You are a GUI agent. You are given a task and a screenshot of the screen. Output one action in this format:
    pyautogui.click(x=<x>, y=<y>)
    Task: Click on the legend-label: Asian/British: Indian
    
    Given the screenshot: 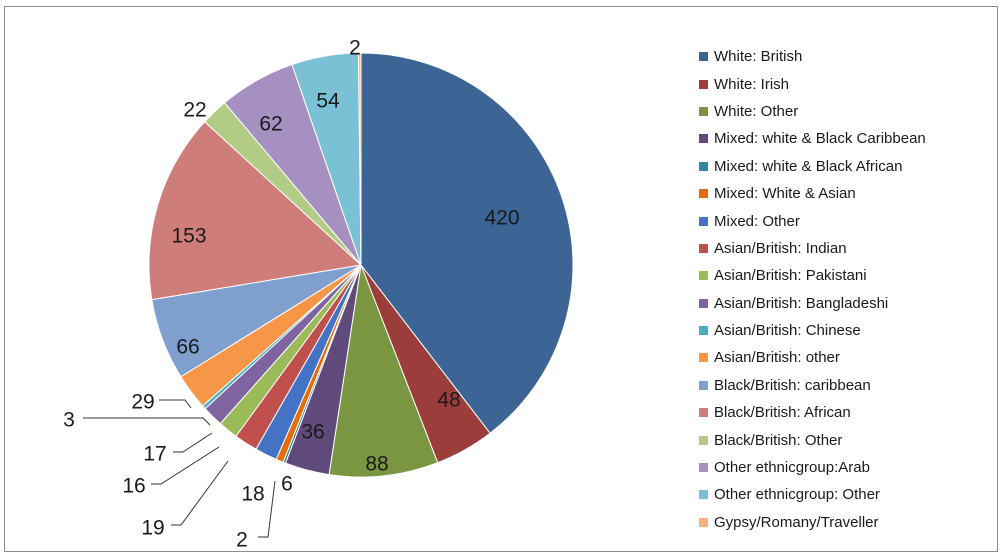 What is the action you would take?
    pyautogui.click(x=780, y=248)
    